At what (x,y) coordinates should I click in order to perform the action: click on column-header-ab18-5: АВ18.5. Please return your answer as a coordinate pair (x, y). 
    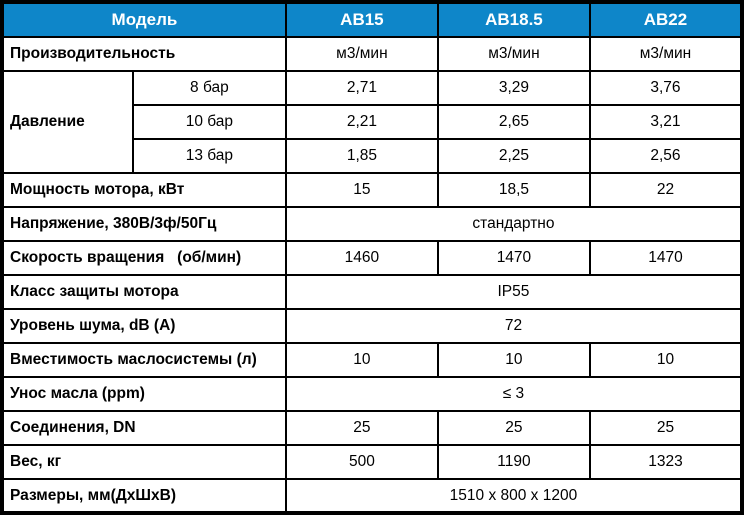
    Looking at the image, I should click on (513, 19).